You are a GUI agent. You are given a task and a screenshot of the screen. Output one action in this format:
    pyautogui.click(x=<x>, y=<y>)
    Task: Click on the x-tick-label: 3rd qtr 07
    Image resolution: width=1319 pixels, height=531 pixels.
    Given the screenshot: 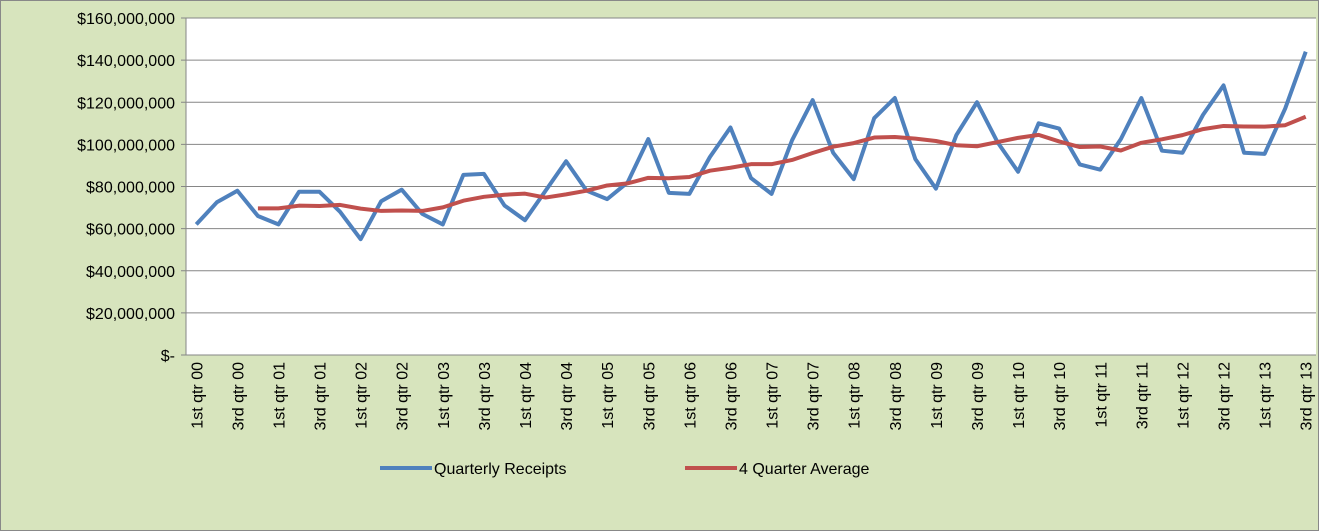 What is the action you would take?
    pyautogui.click(x=814, y=396)
    